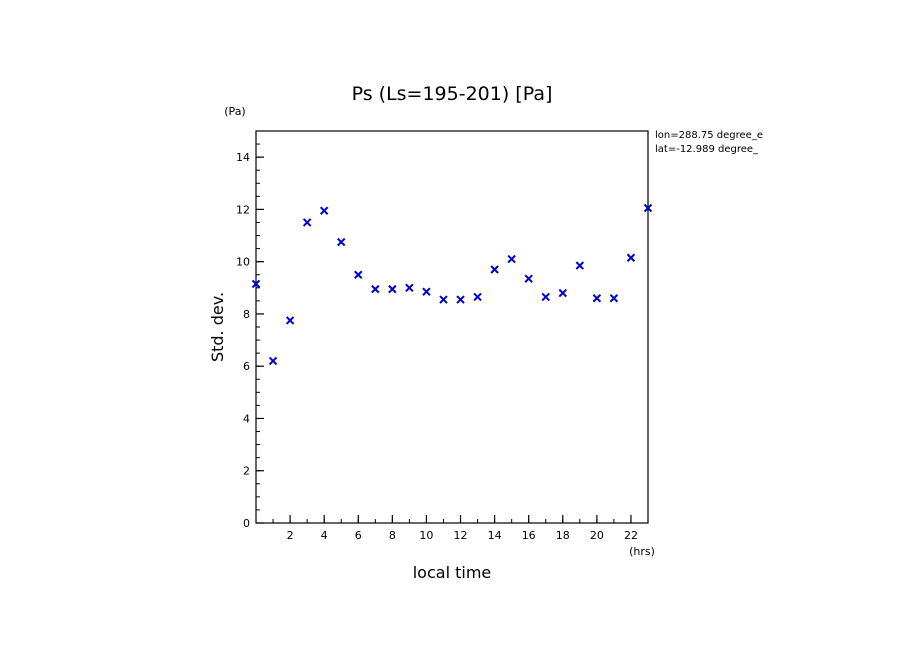  I want to click on data-markers, so click(452, 284).